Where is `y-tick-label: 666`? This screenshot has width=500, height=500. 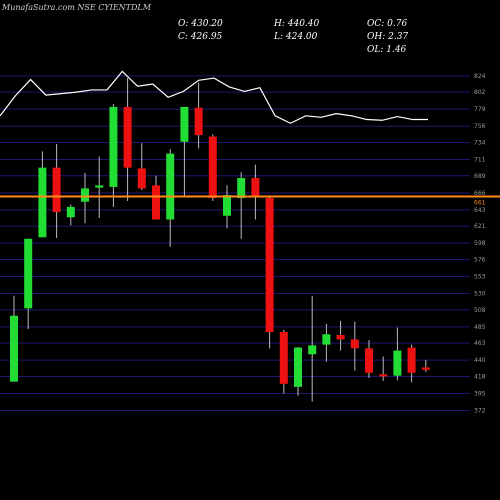 y-tick-label: 666 is located at coordinates (480, 193).